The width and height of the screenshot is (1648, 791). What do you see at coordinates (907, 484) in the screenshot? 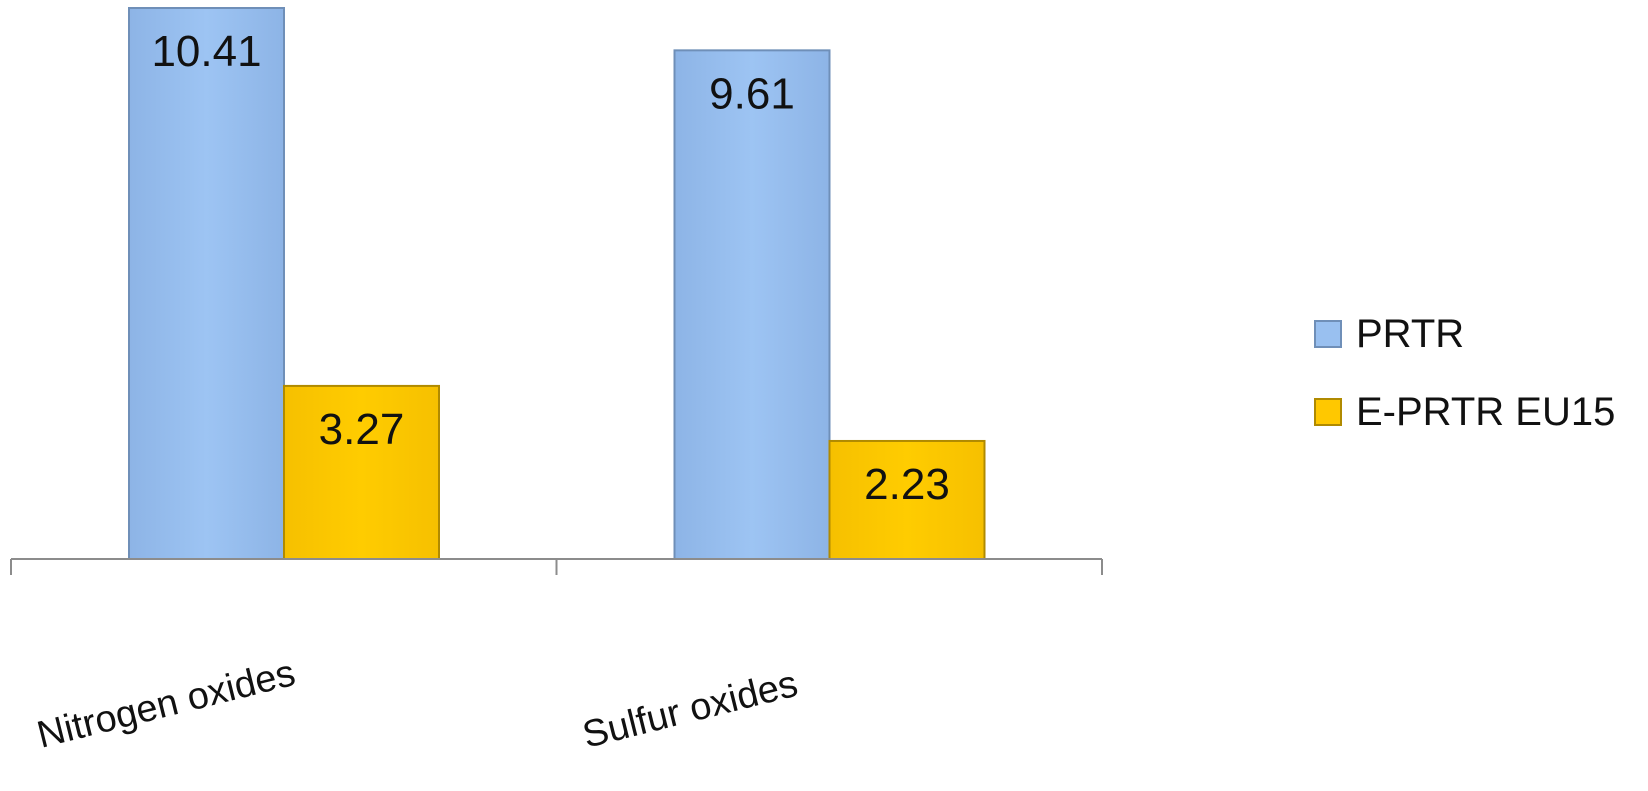
I see `value-label-e-prtr-eu15-sulfur-oxides: 2.23` at bounding box center [907, 484].